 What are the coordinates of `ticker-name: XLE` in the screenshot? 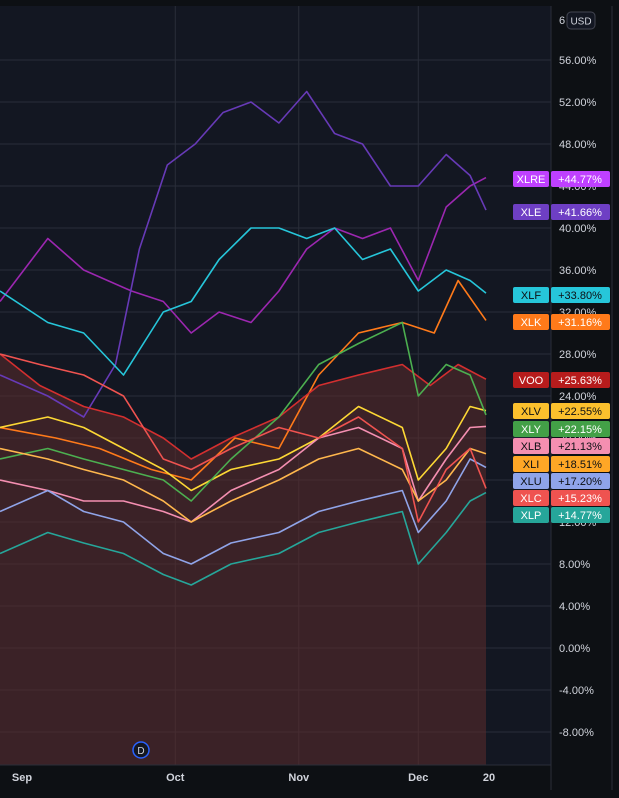 It's located at (531, 213).